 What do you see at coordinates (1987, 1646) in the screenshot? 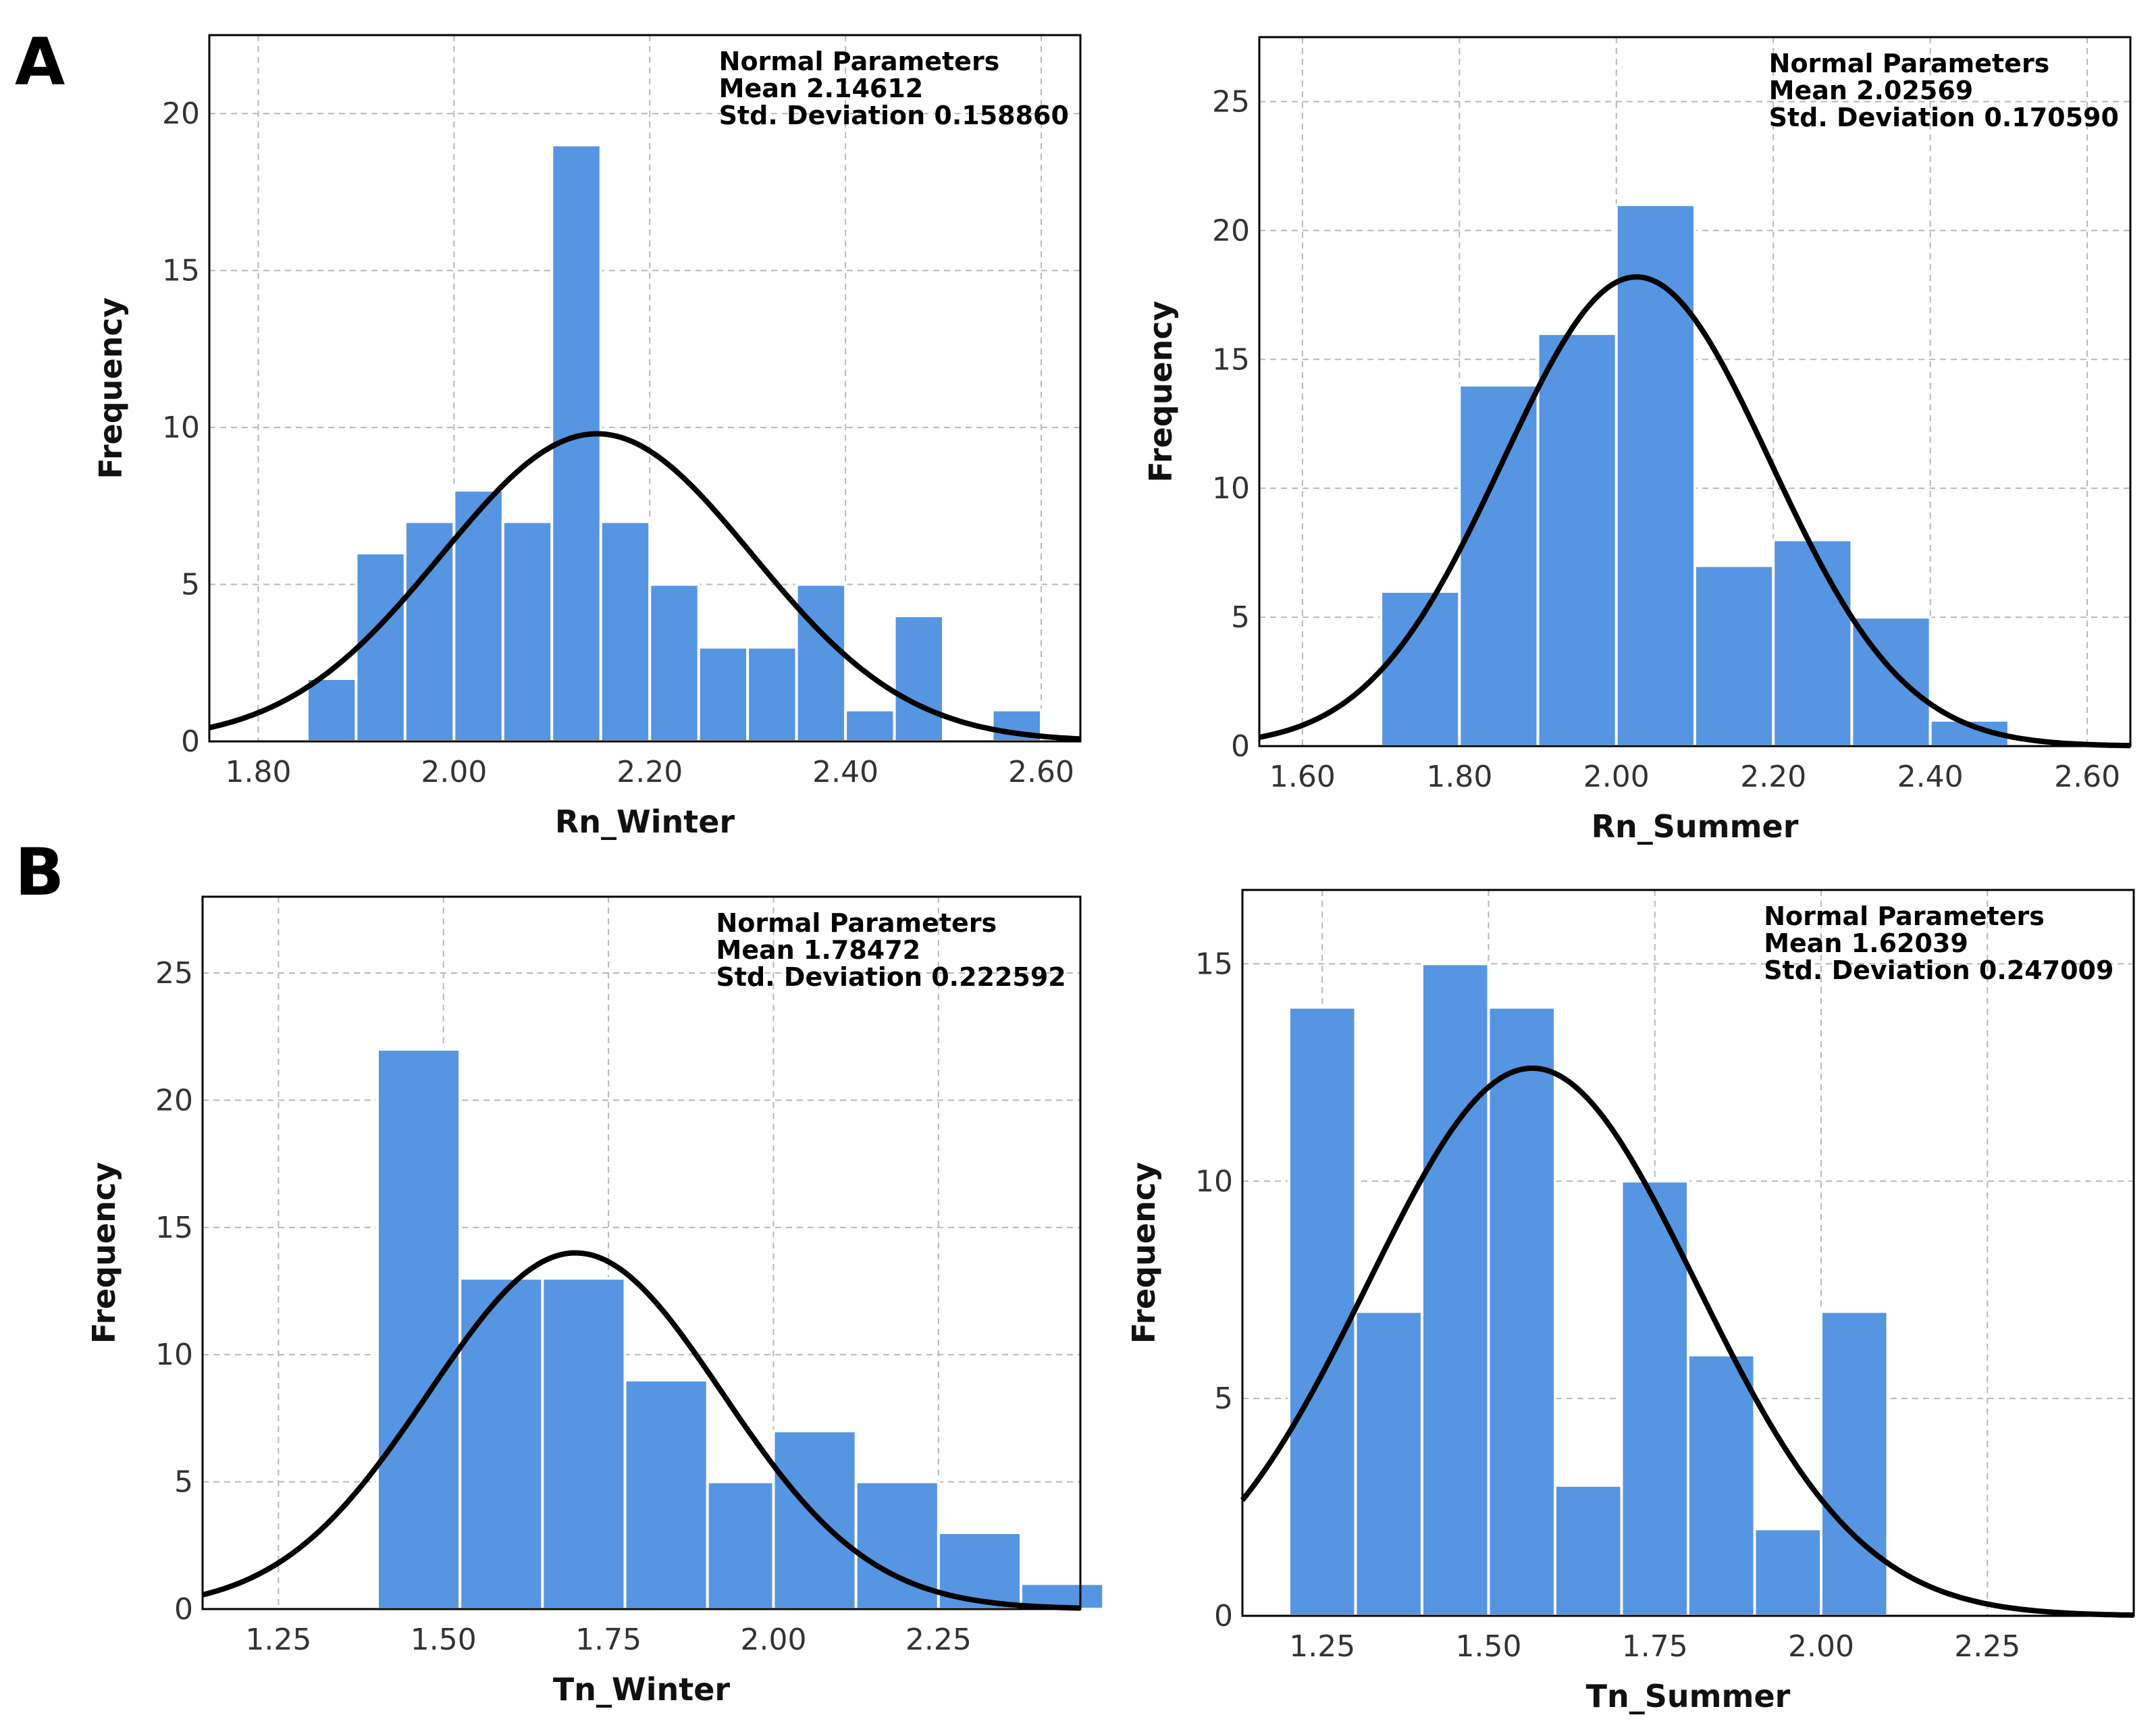
I see `x-tick-label: 2.25` at bounding box center [1987, 1646].